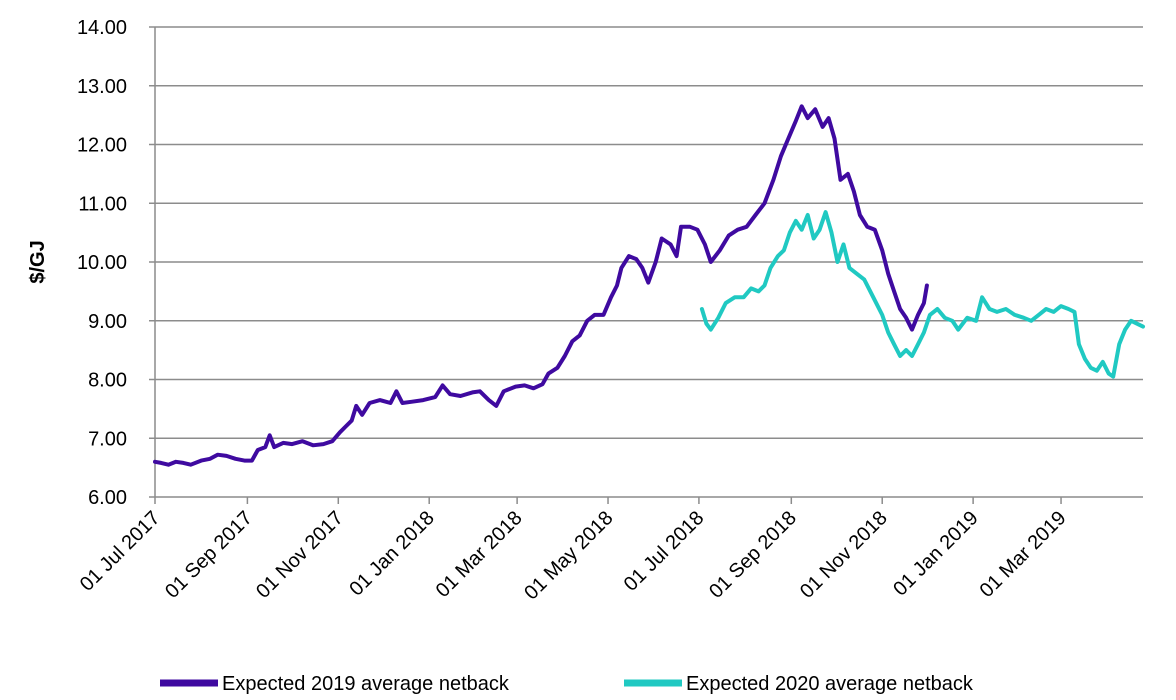  I want to click on y-tick-label: 13.00, so click(102, 87).